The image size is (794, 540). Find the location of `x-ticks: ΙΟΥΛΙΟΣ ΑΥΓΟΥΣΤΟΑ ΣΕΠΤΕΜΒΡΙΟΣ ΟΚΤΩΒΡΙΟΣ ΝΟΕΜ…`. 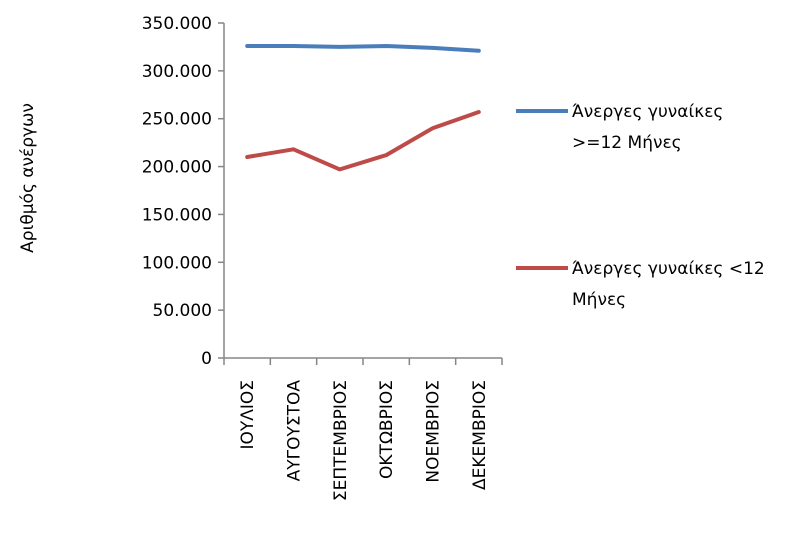

x-ticks: ΙΟΥΛΙΟΣ ΑΥΓΟΥΣΤΟΑ ΣΕΠΤΕΜΒΡΙΟΣ ΟΚΤΩΒΡΙΟΣ ΝΟΕΜ… is located at coordinates (363, 429).